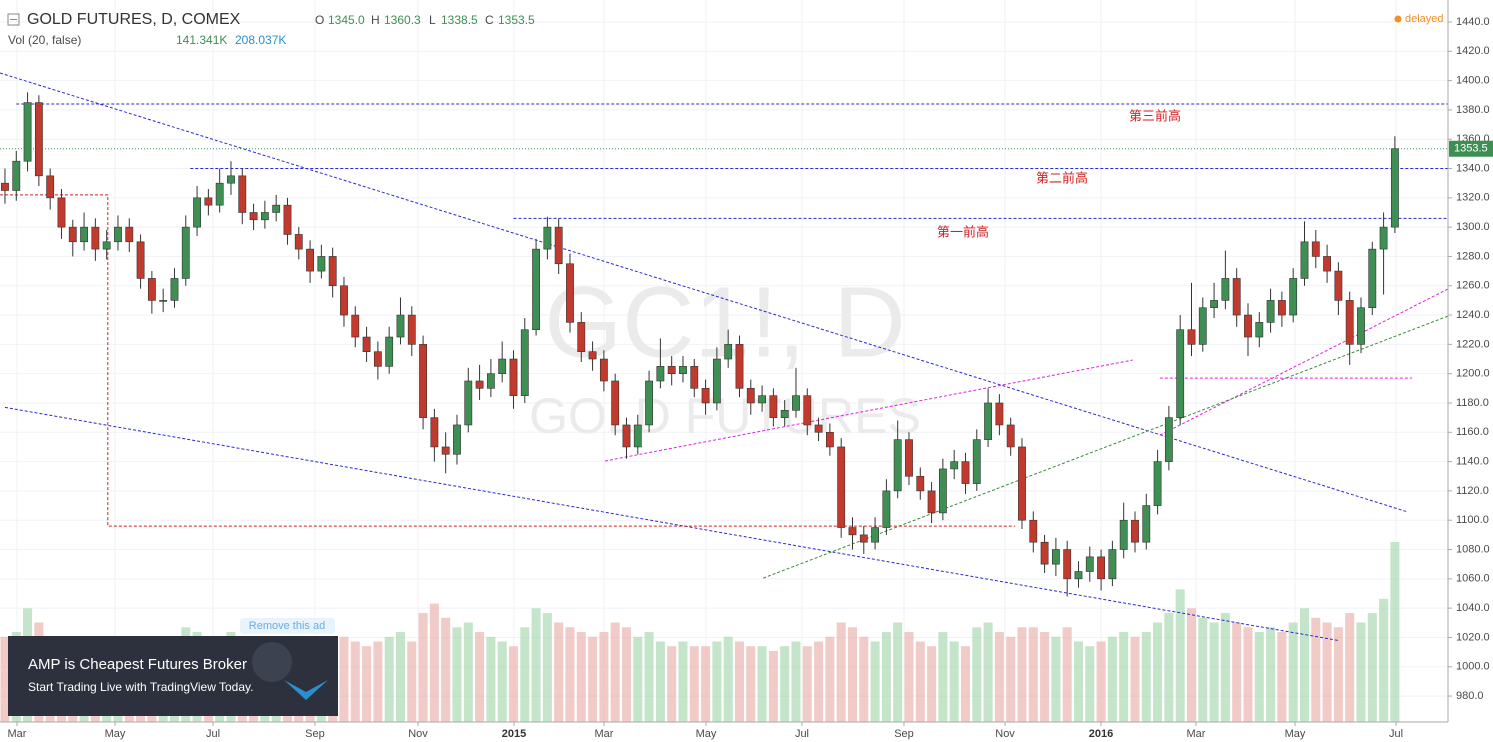 This screenshot has width=1493, height=742. I want to click on vol-label: Vol (20, false), so click(44, 40).